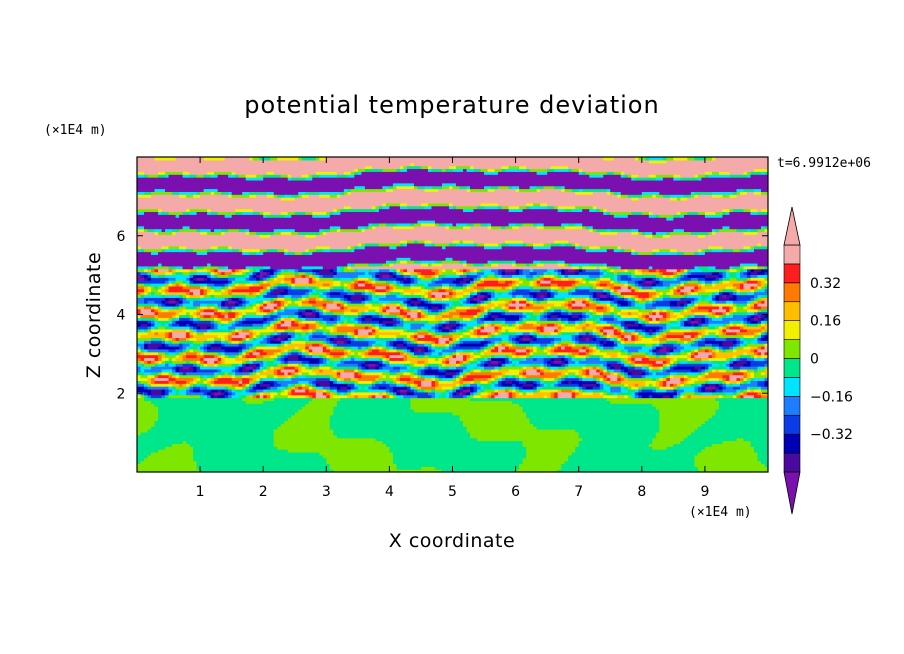 This screenshot has height=654, width=904. I want to click on colorbar: −0.32 −0.16 0 0.16 0.32, so click(818, 360).